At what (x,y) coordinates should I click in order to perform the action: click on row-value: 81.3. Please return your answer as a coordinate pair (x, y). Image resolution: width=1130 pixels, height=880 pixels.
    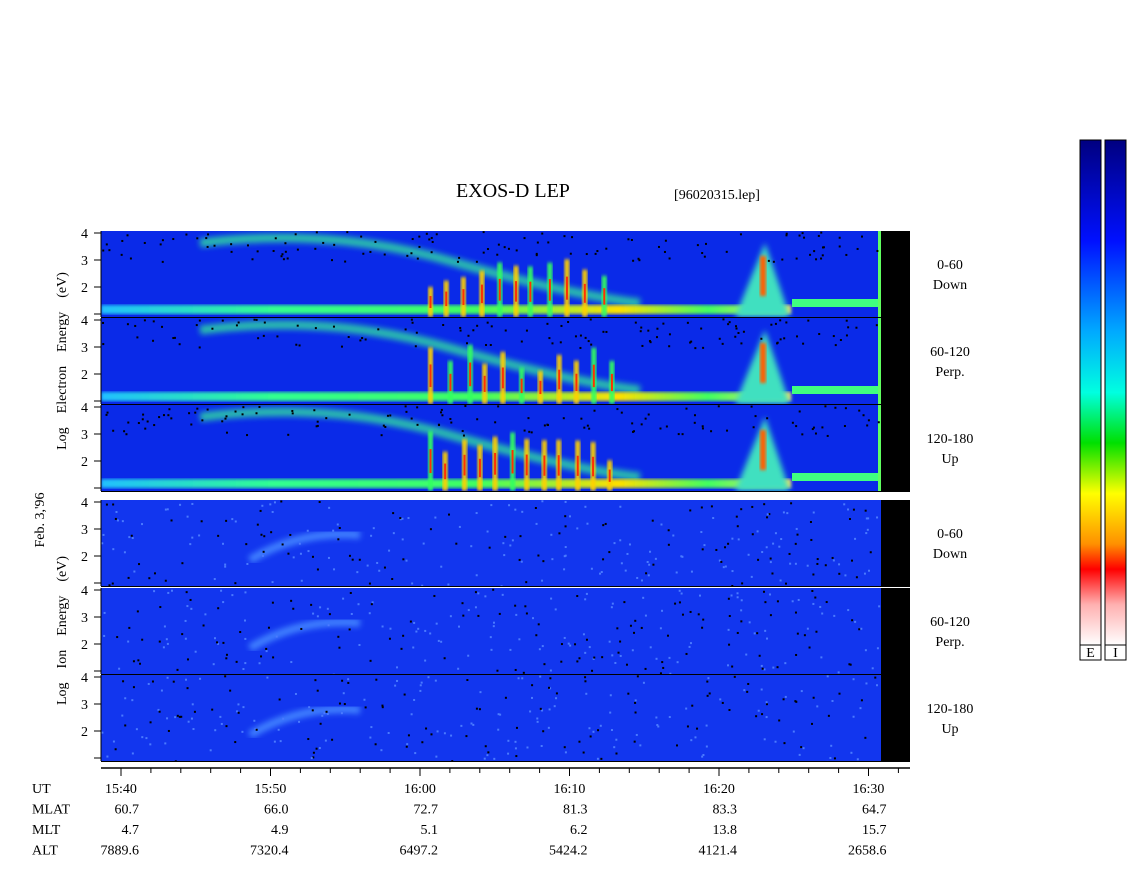
    Looking at the image, I should click on (575, 810).